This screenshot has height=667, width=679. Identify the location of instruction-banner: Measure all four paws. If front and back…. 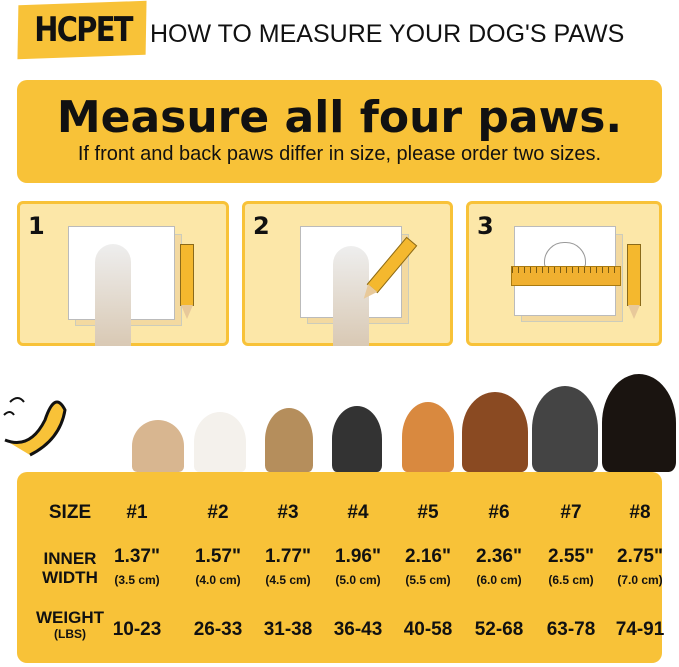
(339, 131).